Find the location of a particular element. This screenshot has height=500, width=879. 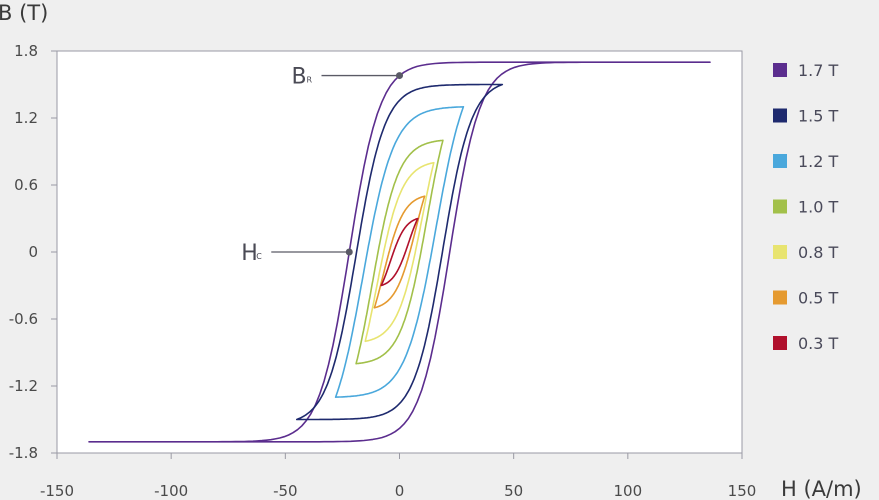

x-tick-label: 150 is located at coordinates (742, 491).